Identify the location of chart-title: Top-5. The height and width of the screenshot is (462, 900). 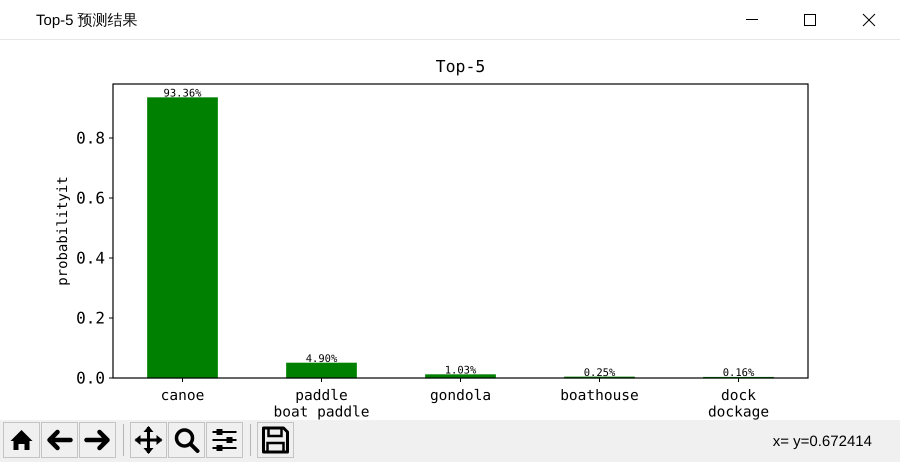
(461, 66).